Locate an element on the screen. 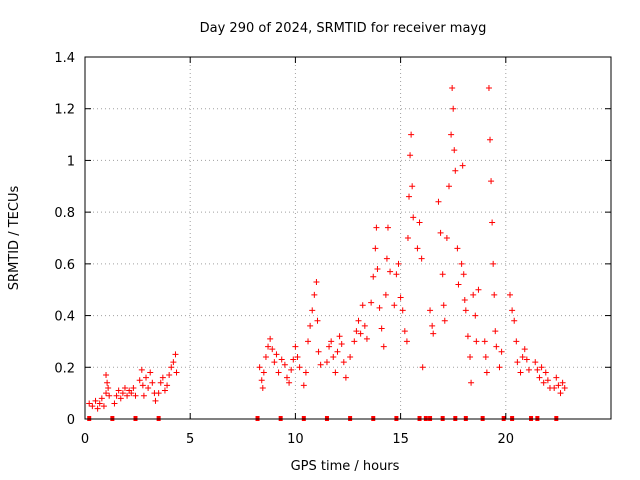 The image size is (640, 480). y-axis-label: SRMTID / TECUs is located at coordinates (14, 238).